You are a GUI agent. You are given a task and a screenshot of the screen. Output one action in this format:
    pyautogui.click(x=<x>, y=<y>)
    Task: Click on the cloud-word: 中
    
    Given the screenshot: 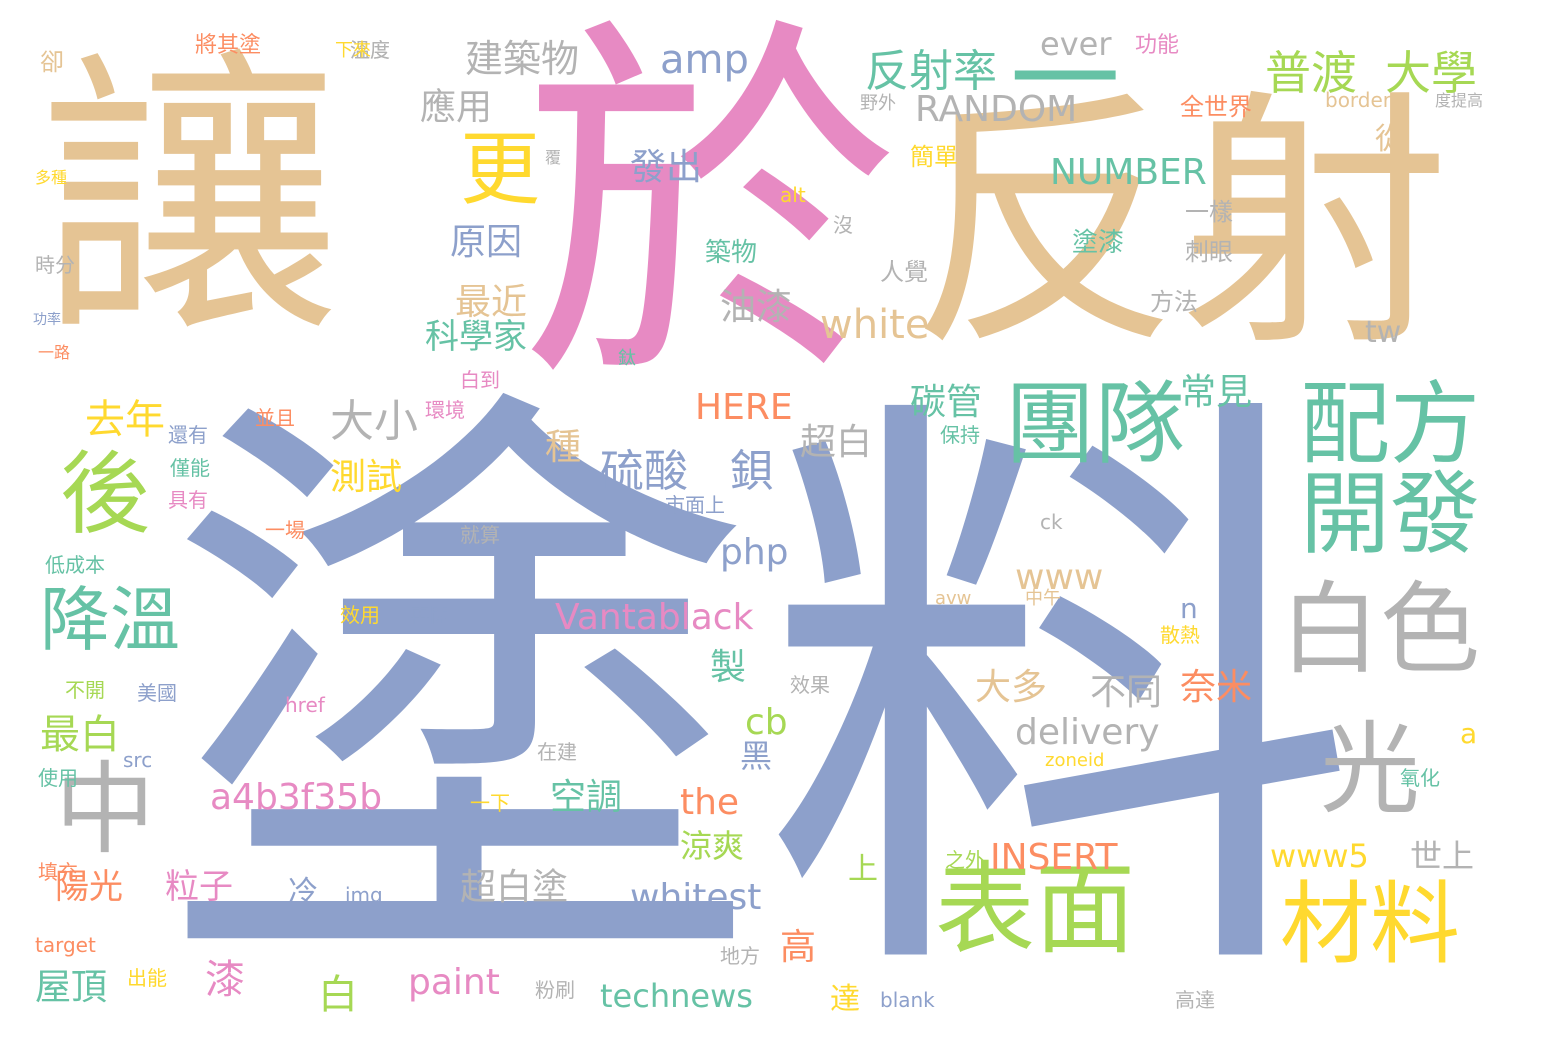 What is the action you would take?
    pyautogui.click(x=105, y=809)
    